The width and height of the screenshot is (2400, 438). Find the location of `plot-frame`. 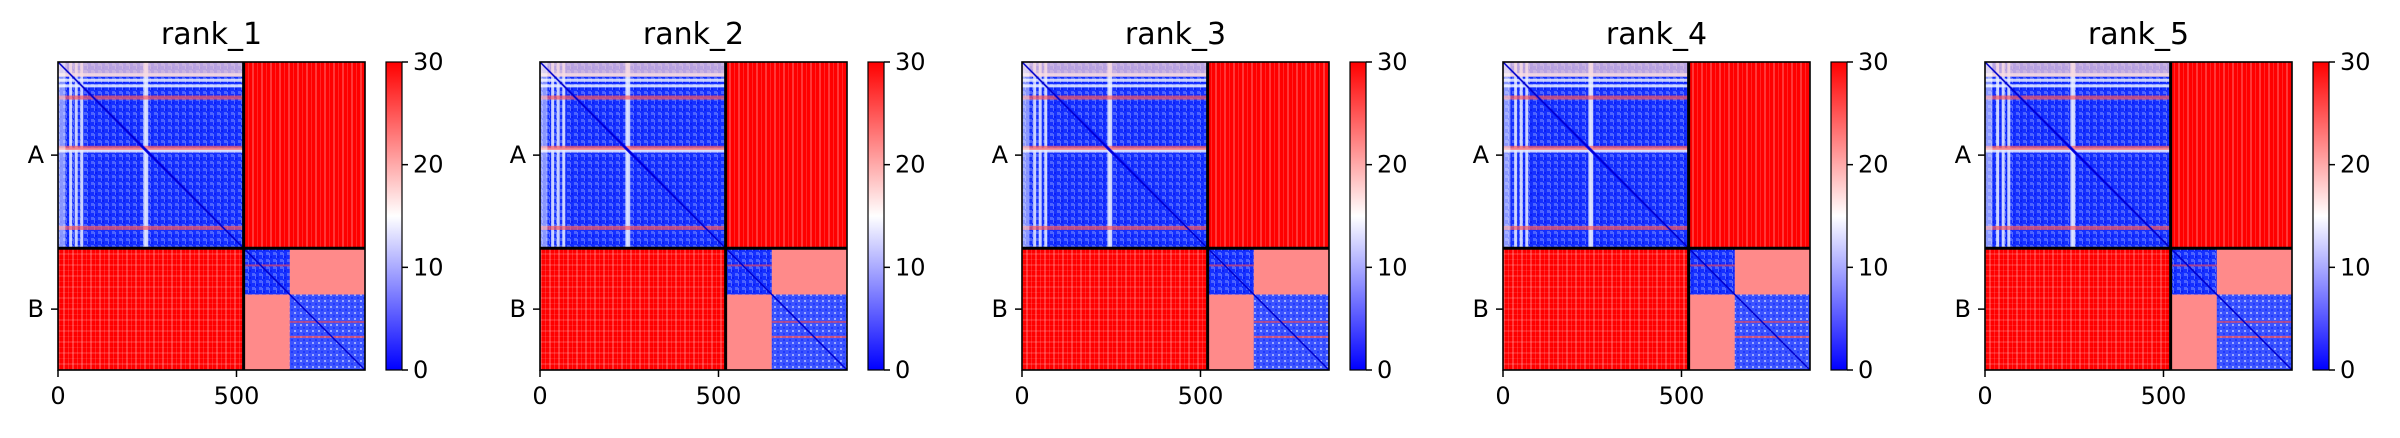

plot-frame is located at coordinates (1656, 216).